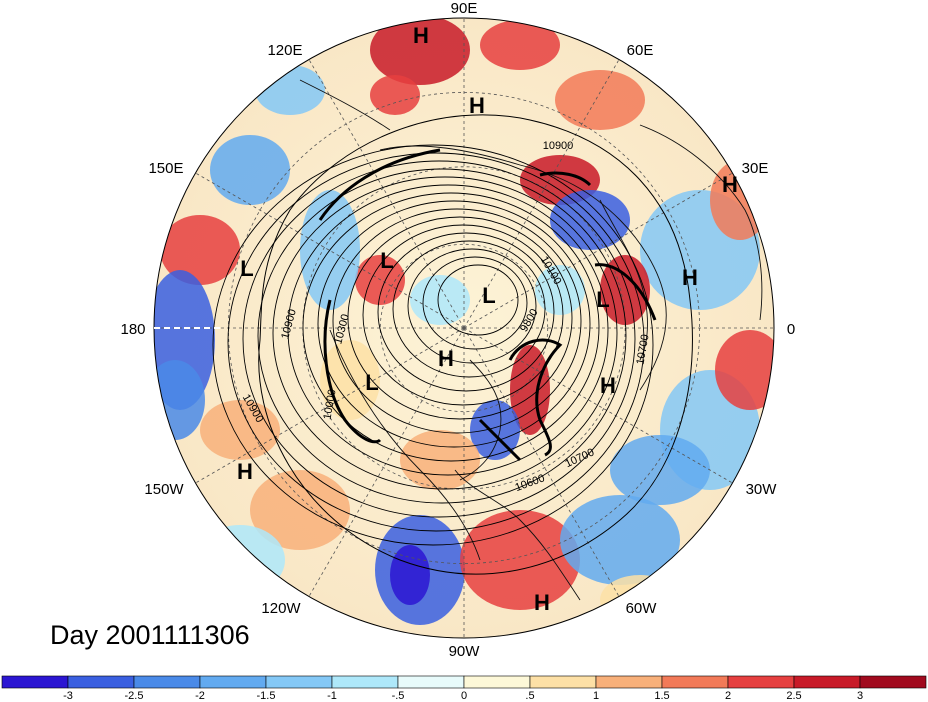  Describe the element at coordinates (266, 696) in the screenshot. I see `colorbar-tick-label: -1.5` at that location.